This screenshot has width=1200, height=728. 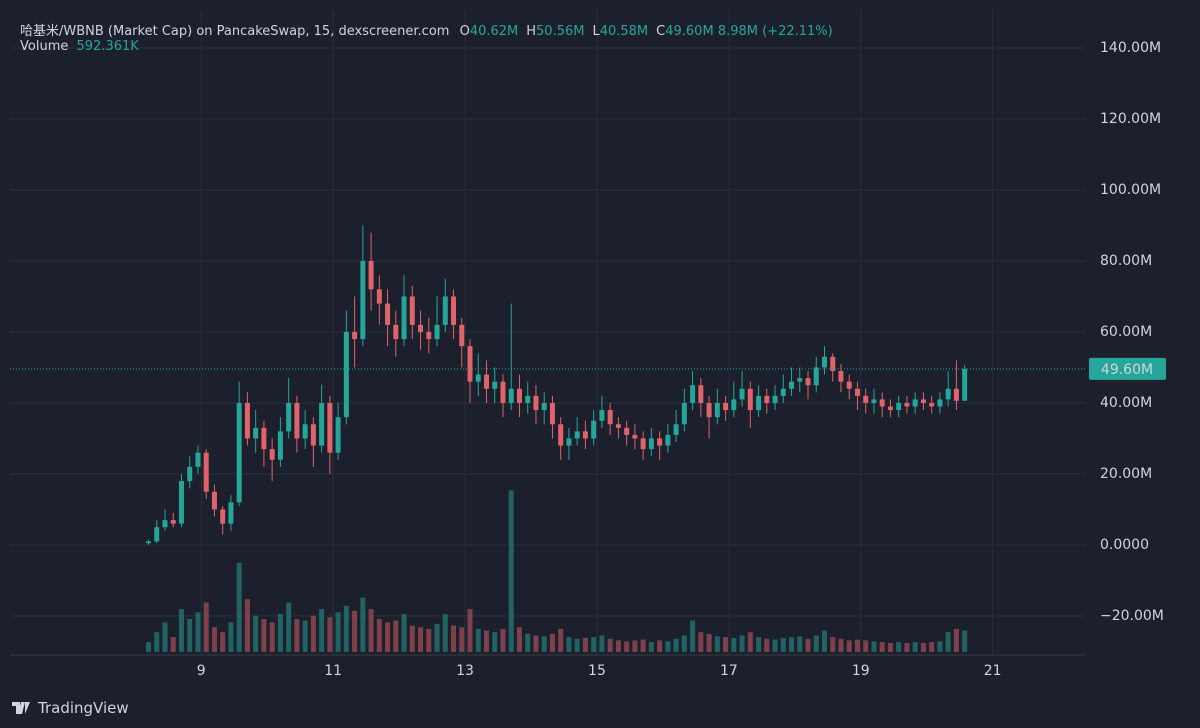 What do you see at coordinates (464, 31) in the screenshot?
I see `ohlc-key: O` at bounding box center [464, 31].